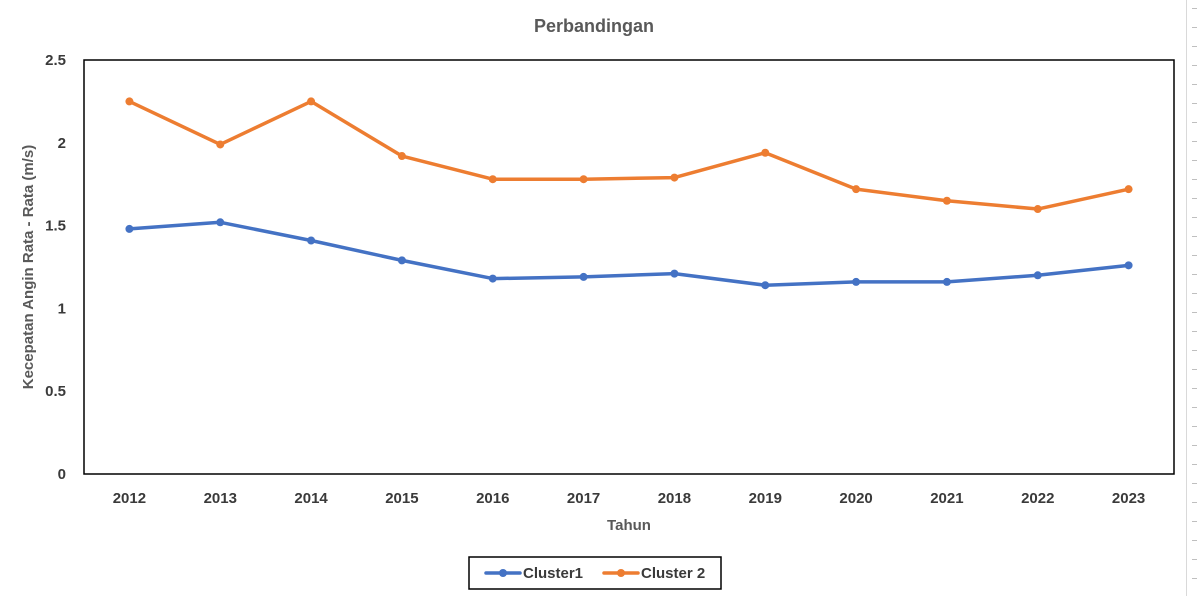 This screenshot has height=596, width=1197. What do you see at coordinates (1191, 298) in the screenshot?
I see `right-edge-scrollbar` at bounding box center [1191, 298].